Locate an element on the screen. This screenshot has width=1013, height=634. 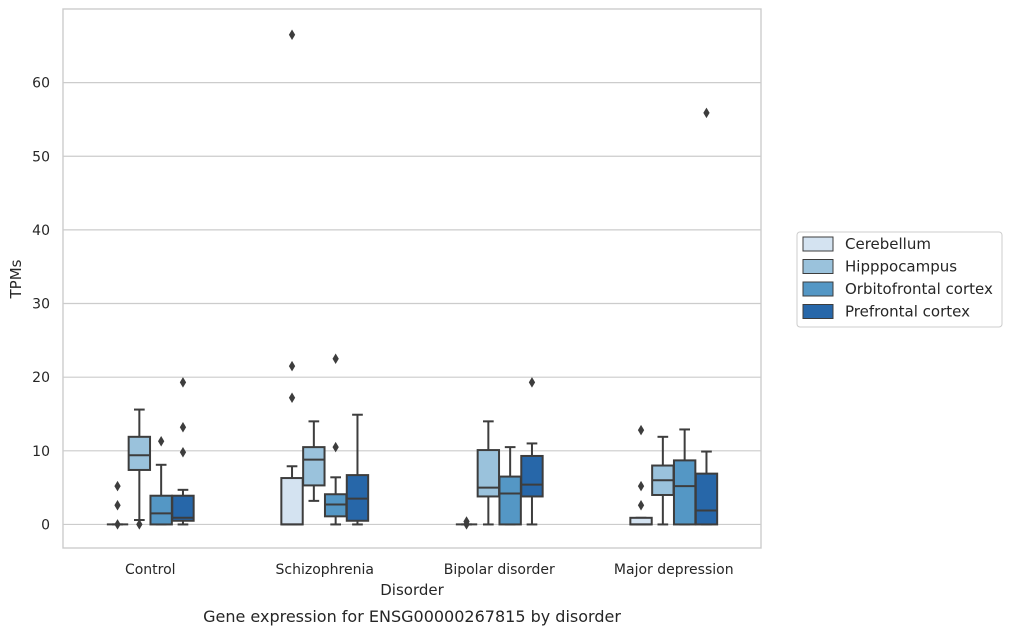
legend-label: Hipppocampus is located at coordinates (901, 267).